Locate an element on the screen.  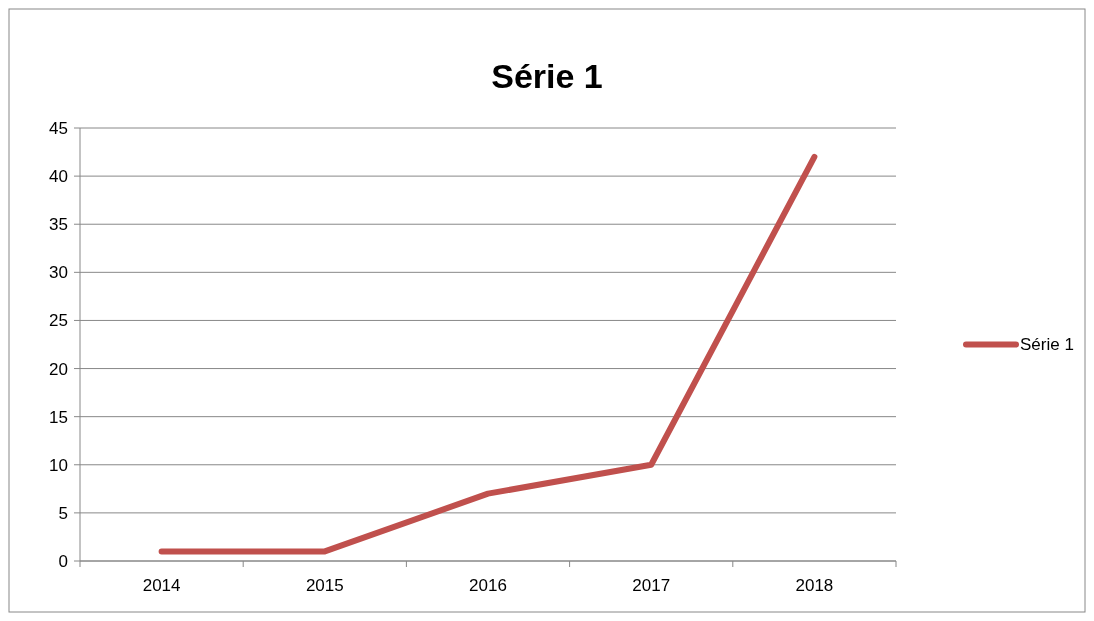
y-tick-label: 45 is located at coordinates (58, 128).